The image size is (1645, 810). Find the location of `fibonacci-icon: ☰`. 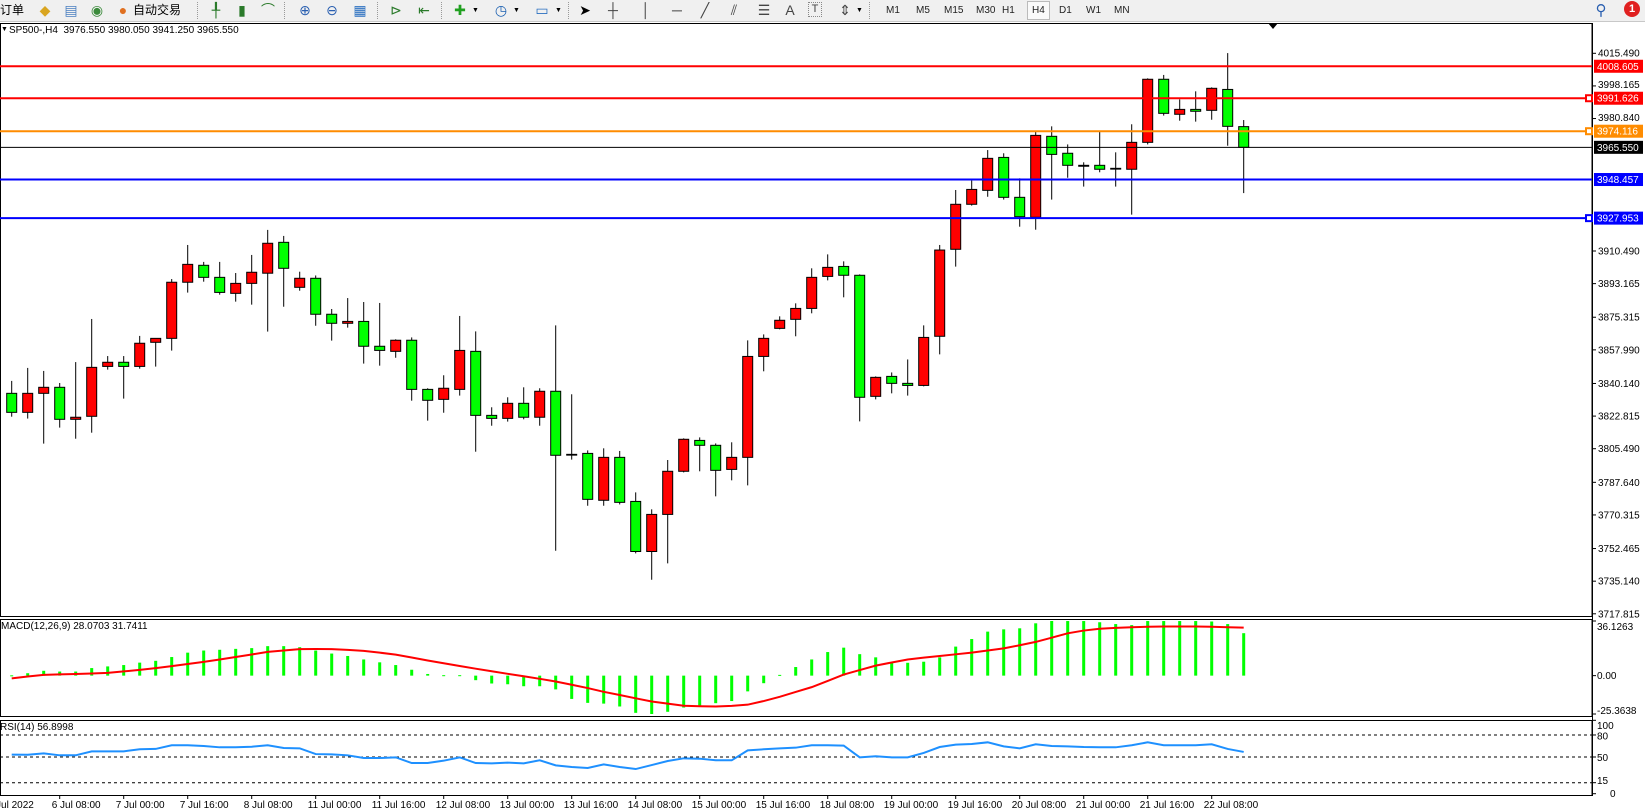

fibonacci-icon: ☰ is located at coordinates (764, 10).